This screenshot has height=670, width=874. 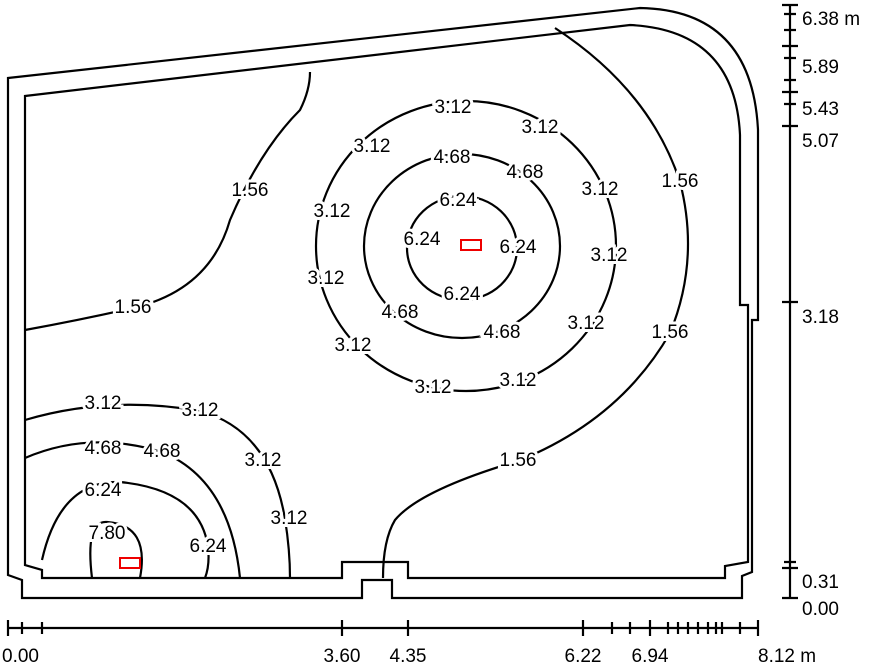 I want to click on axis-label: 8.12 m, so click(x=787, y=656).